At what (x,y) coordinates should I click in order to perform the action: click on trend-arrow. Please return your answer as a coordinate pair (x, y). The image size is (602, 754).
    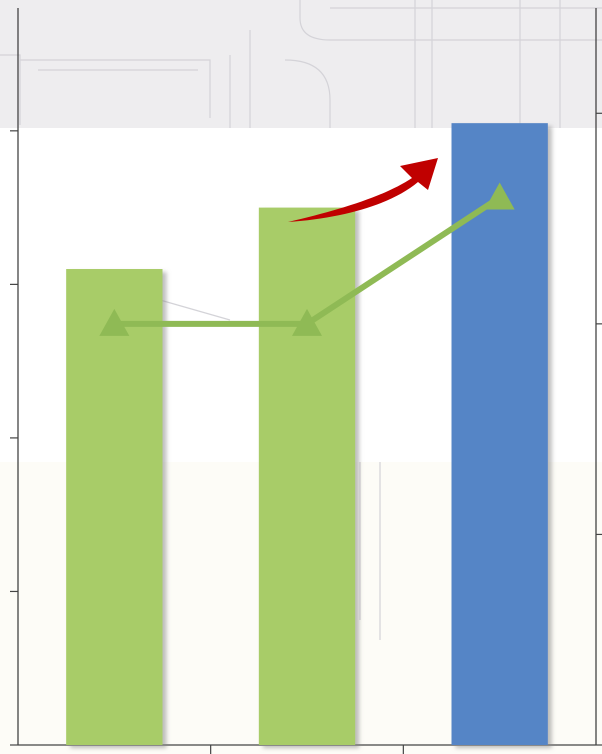
    Looking at the image, I should click on (363, 190).